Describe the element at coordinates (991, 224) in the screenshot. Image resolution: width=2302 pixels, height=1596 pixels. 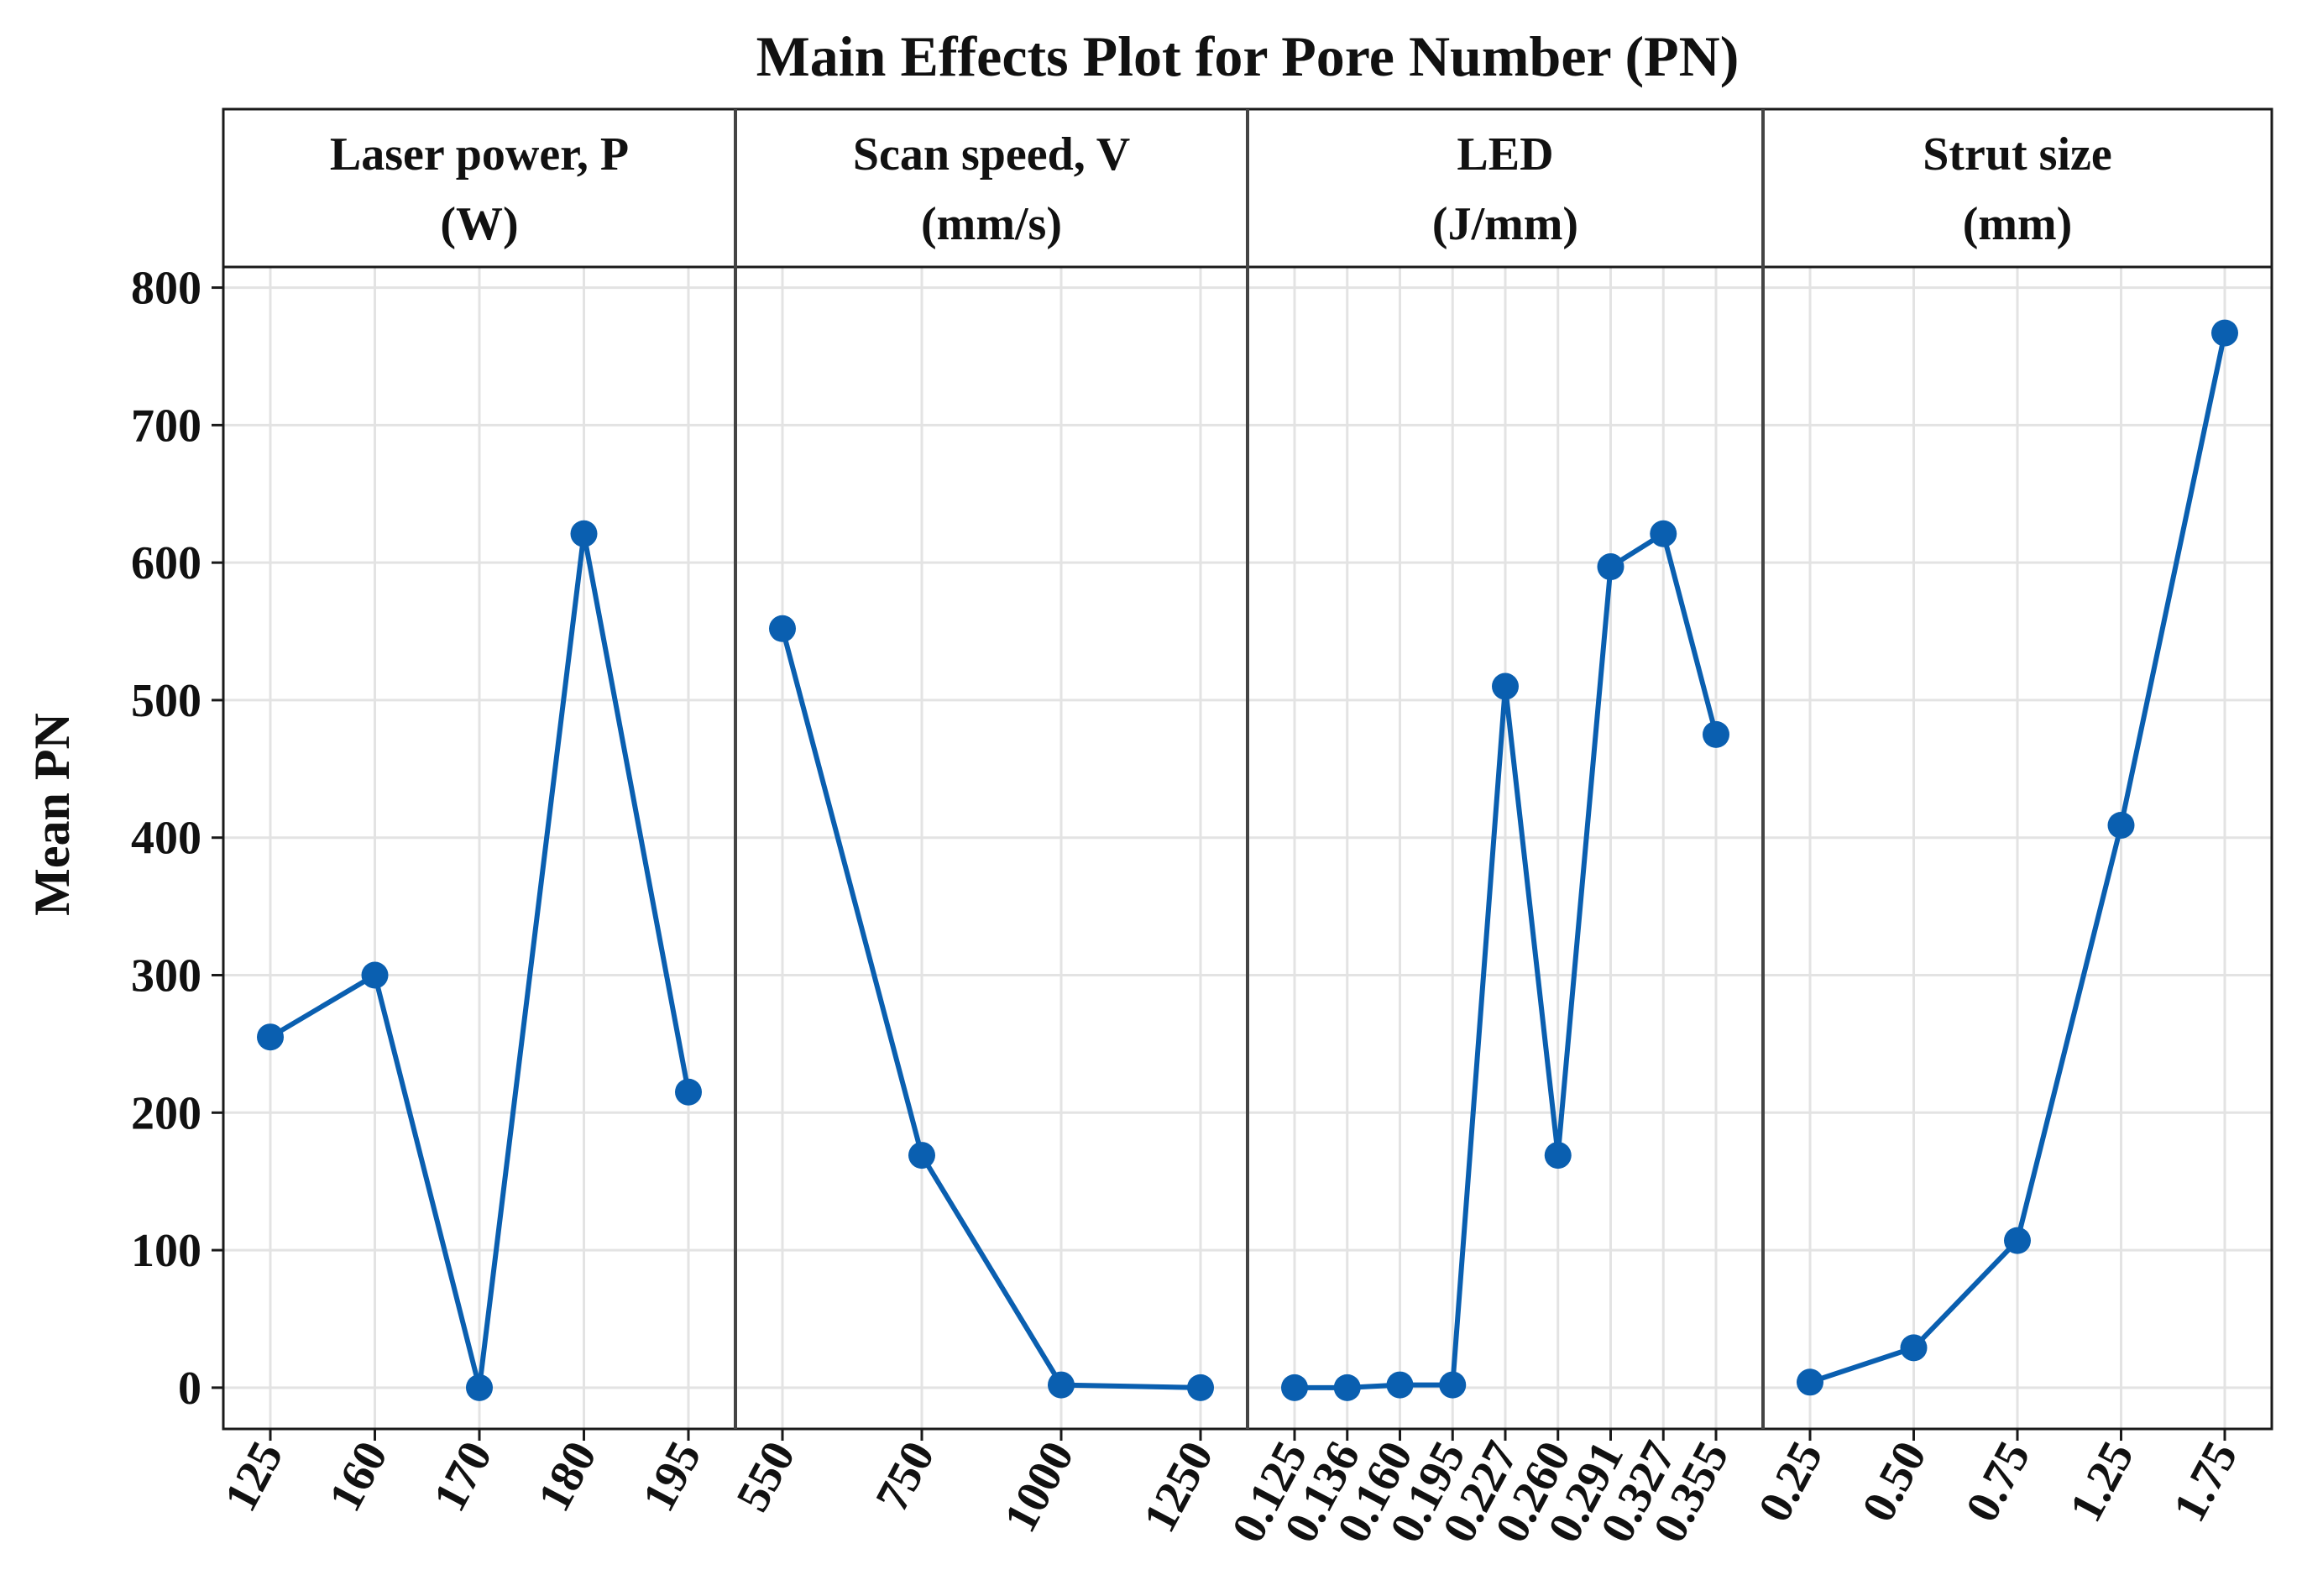
I see `strip-label-line2: (mm/s)` at that location.